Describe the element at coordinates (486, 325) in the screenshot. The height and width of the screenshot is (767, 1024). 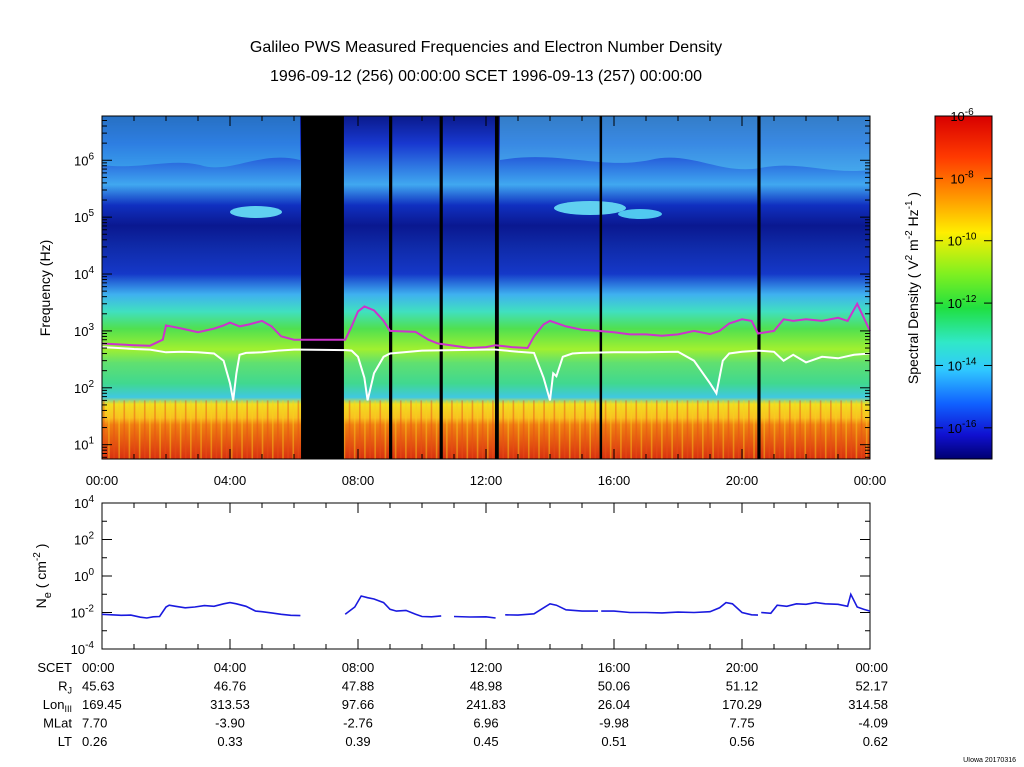
I see `upper-frequency-line` at that location.